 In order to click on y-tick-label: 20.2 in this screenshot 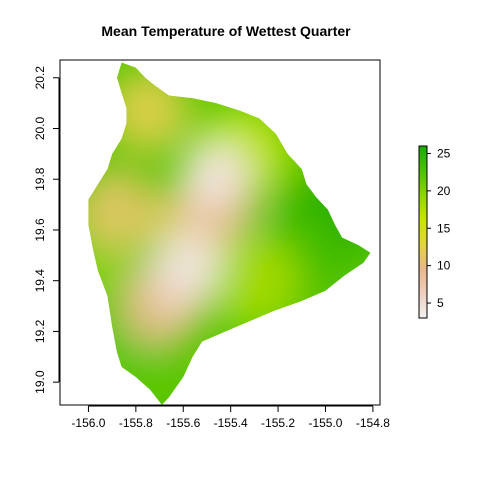, I will do `click(40, 78)`.